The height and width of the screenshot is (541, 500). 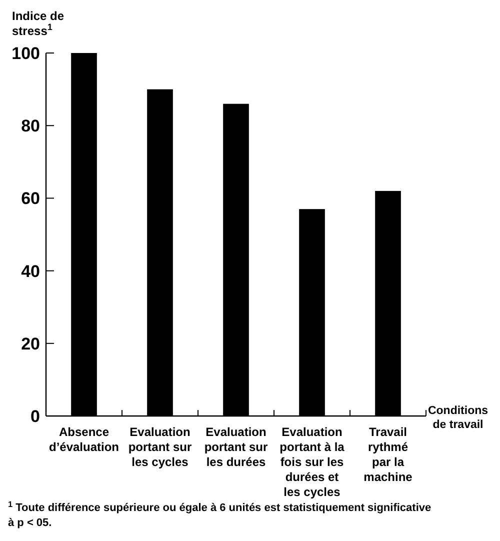 I want to click on y-tick-label: 0, so click(x=35, y=416).